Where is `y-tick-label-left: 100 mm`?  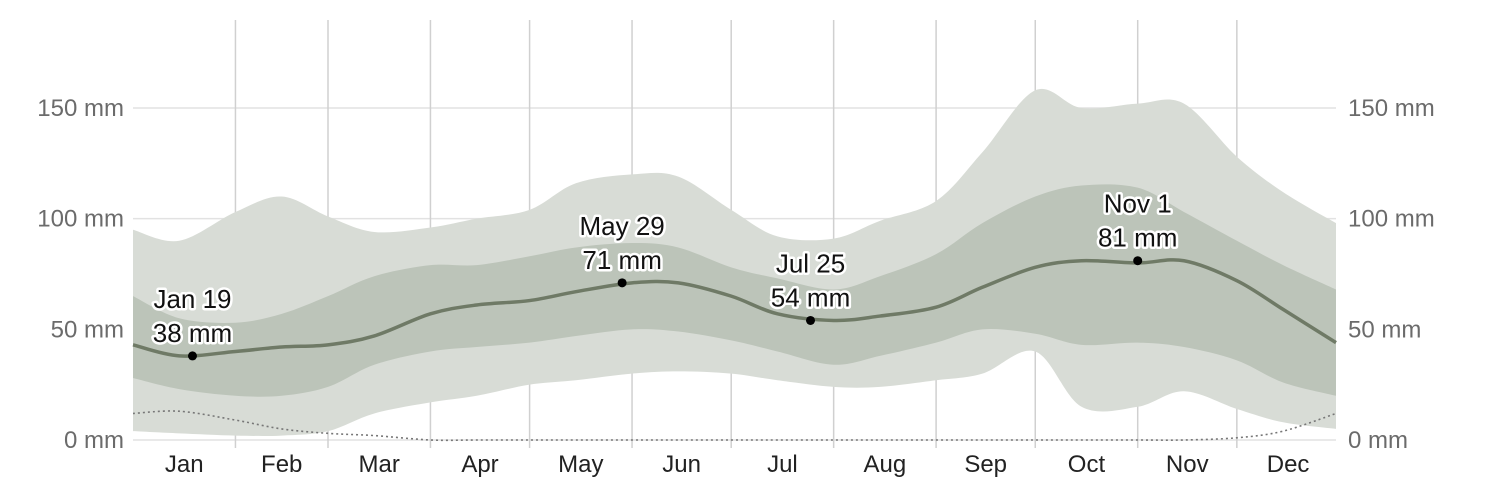
y-tick-label-left: 100 mm is located at coordinates (80, 219).